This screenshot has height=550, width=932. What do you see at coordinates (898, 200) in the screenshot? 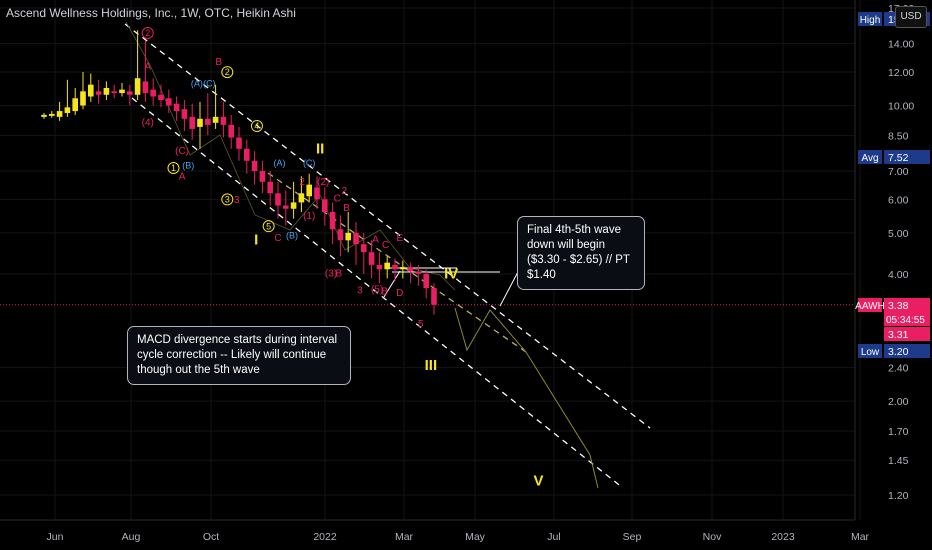
I see `y-tick-label: 6.00` at bounding box center [898, 200].